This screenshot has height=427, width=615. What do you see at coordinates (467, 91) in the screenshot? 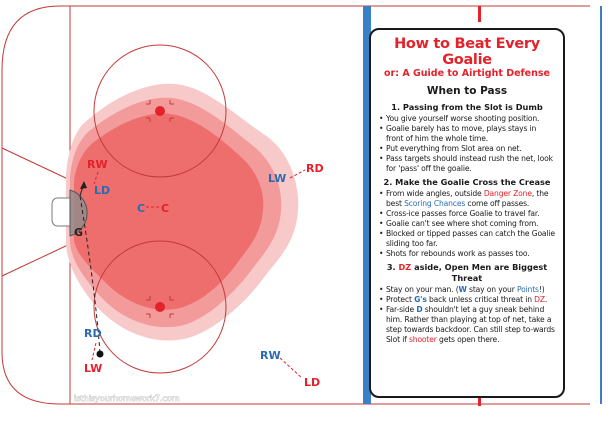
I see `card-heading: When to Pass` at bounding box center [467, 91].